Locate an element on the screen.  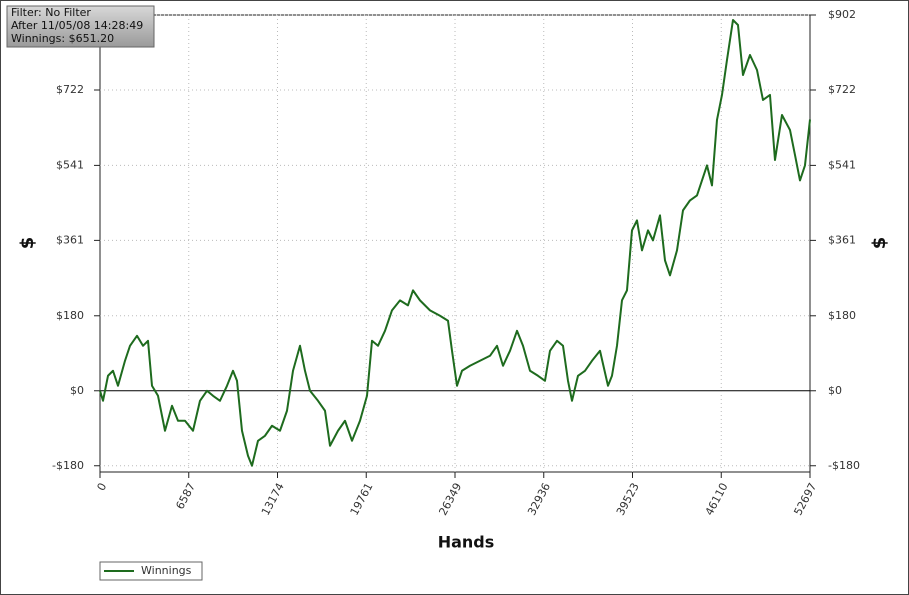
y-tick-label: $722 is located at coordinates (70, 89).